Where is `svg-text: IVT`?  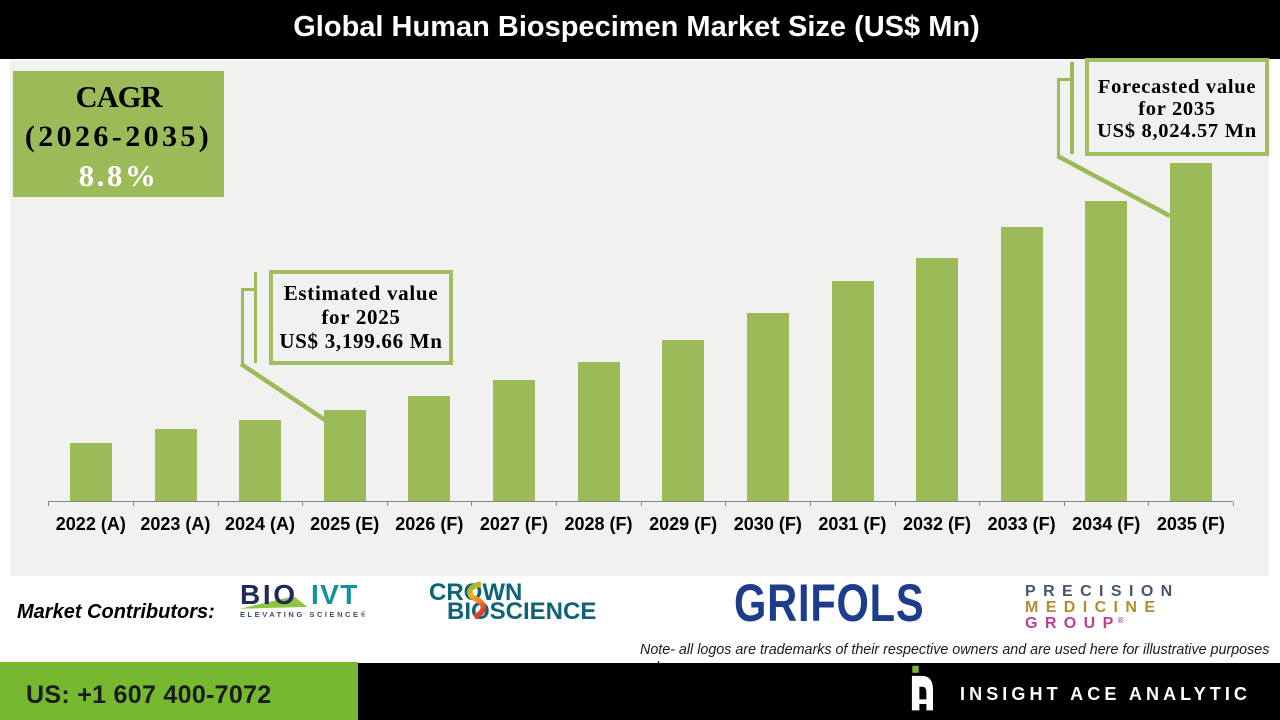
svg-text: IVT is located at coordinates (335, 594).